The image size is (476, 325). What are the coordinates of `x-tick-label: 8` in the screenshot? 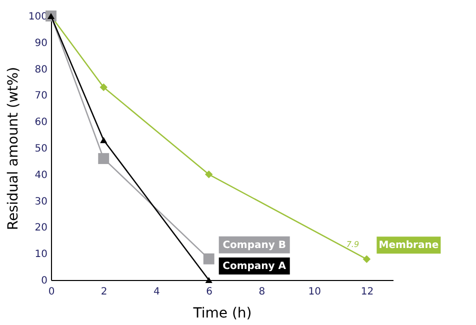 It's located at (262, 292).